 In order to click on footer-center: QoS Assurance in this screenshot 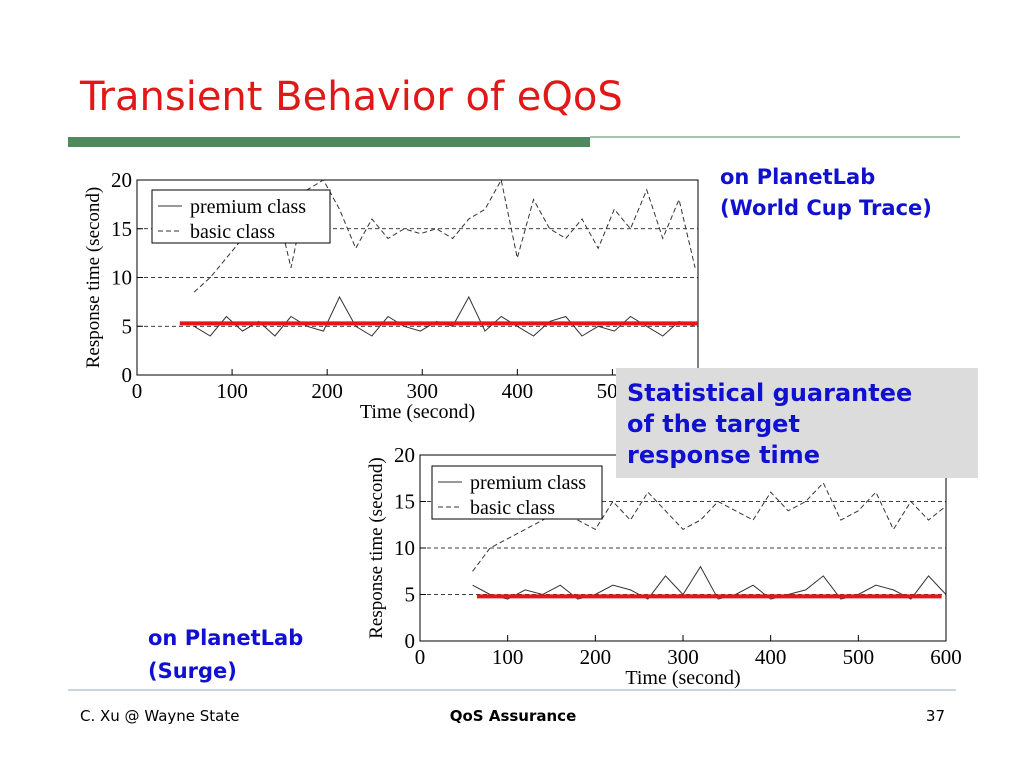, I will do `click(513, 716)`.